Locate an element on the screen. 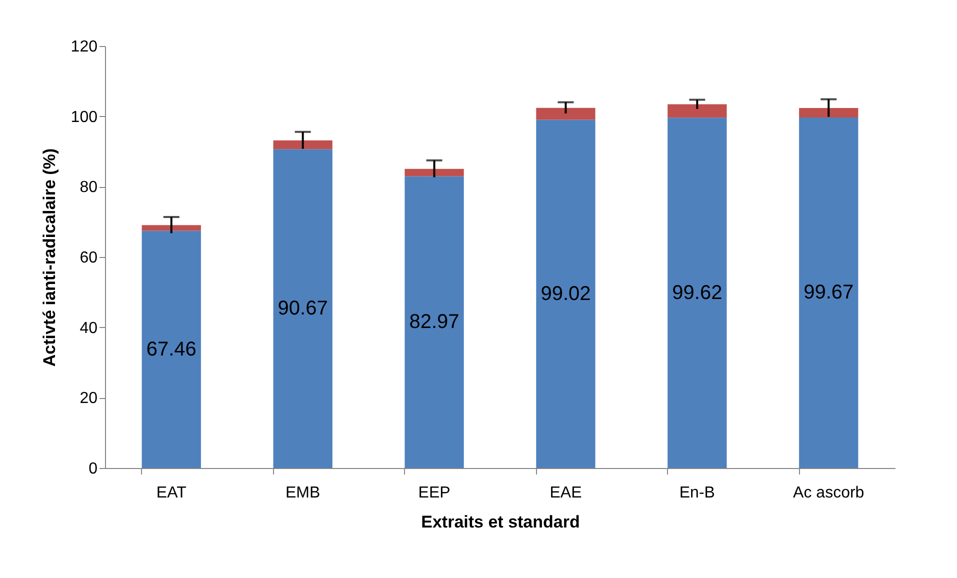  data-label: 90.67 is located at coordinates (303, 309).